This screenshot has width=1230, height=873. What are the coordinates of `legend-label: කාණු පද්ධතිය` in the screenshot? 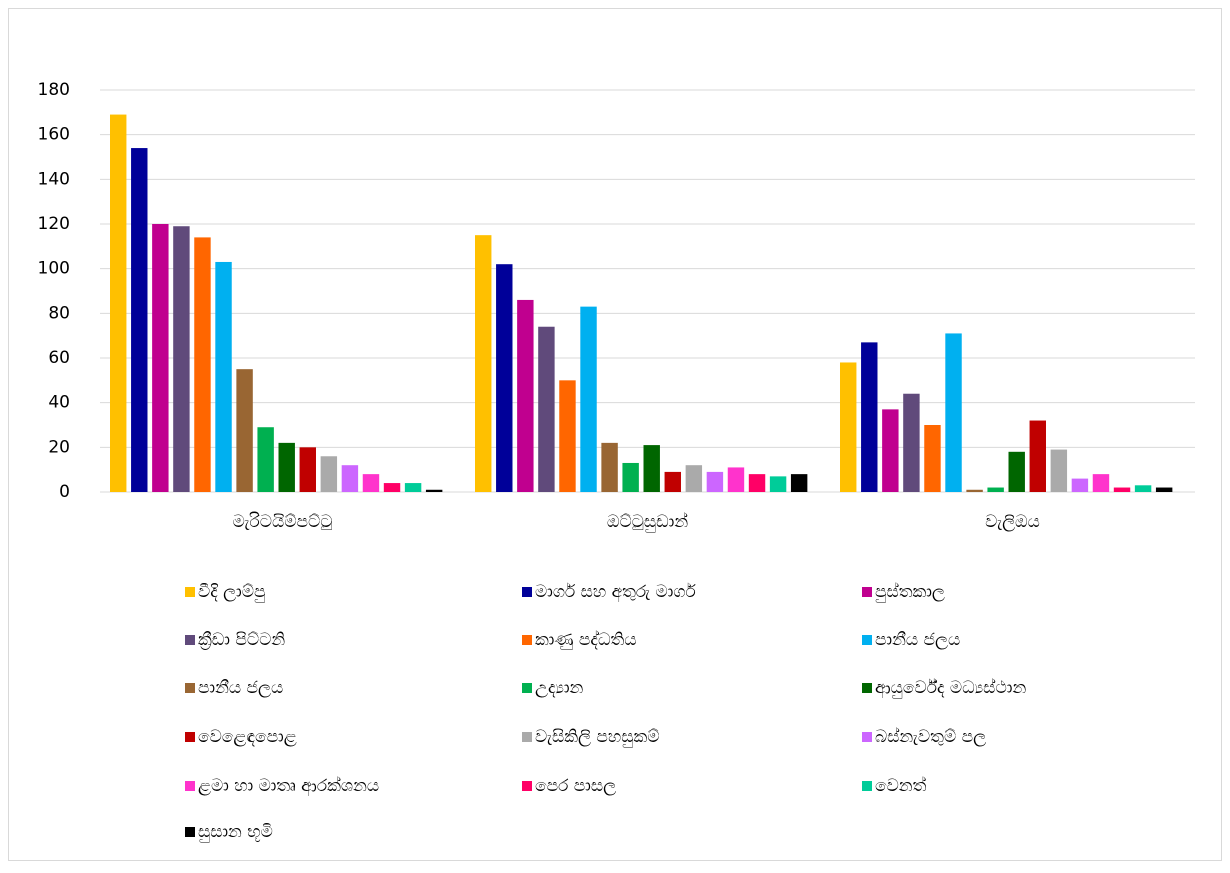 It's located at (586, 640).